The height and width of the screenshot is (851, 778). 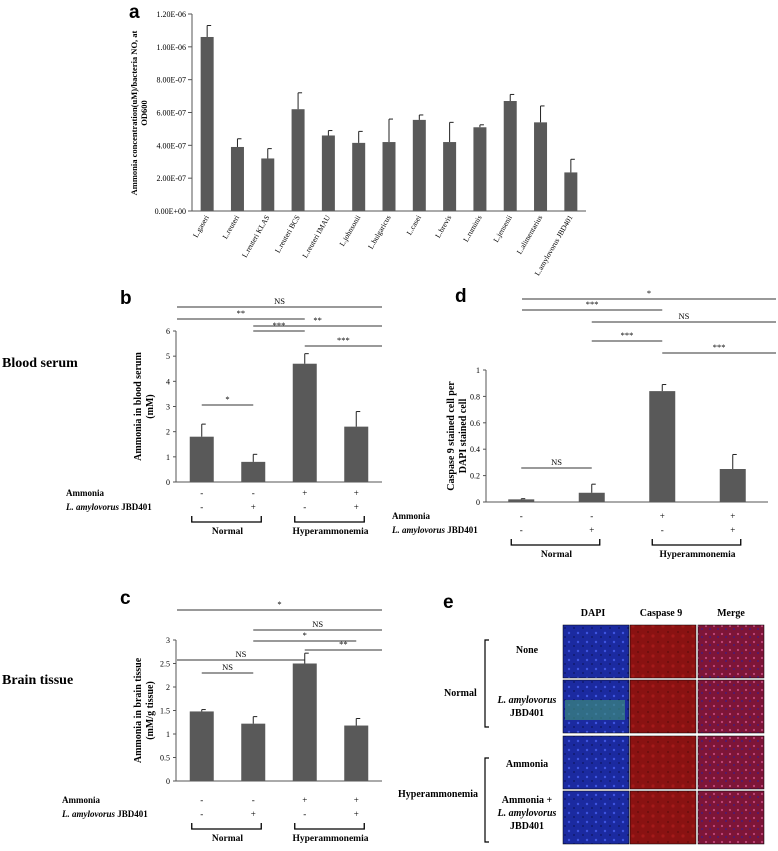 What do you see at coordinates (144, 113) in the screenshot?
I see `y-axis-label: OD600` at bounding box center [144, 113].